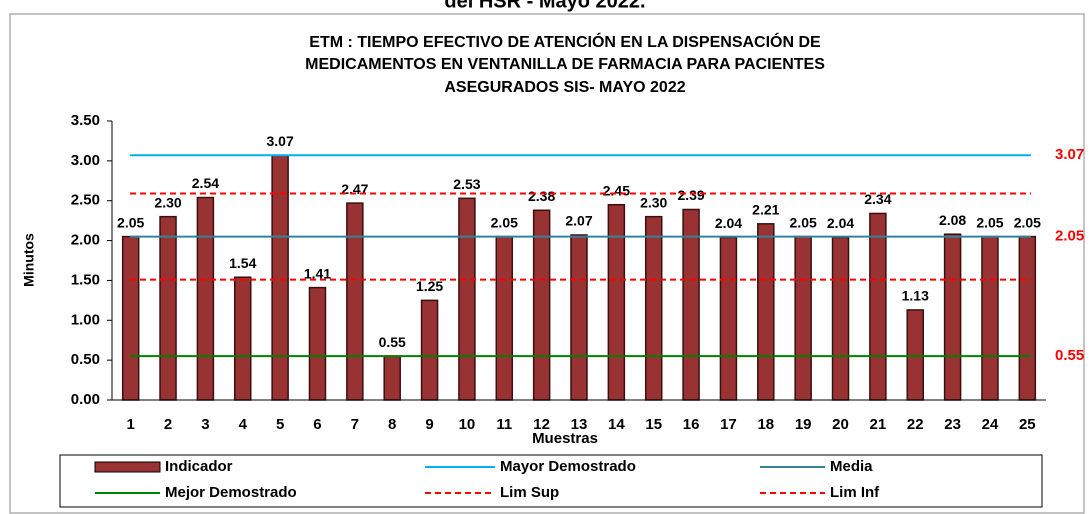 This screenshot has width=1091, height=514. I want to click on x-tick-label: 15, so click(653, 424).